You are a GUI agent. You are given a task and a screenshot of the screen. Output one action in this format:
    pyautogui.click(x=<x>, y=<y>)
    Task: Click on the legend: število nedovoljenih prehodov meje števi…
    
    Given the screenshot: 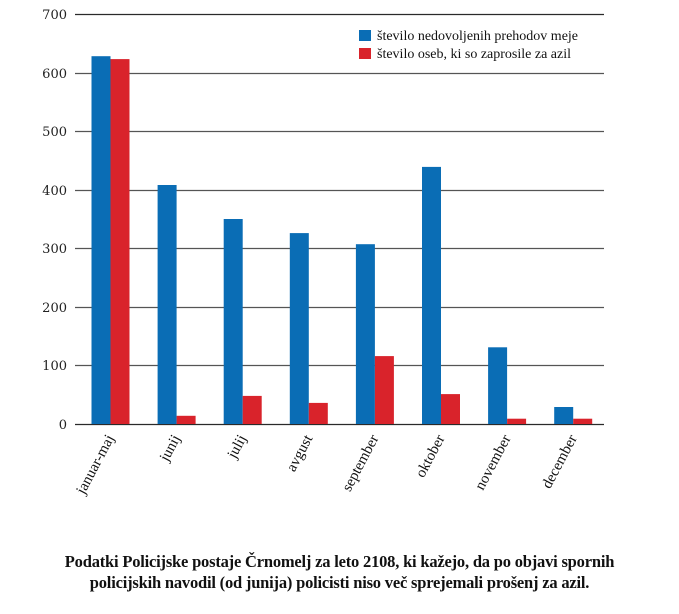 What is the action you would take?
    pyautogui.click(x=468, y=45)
    